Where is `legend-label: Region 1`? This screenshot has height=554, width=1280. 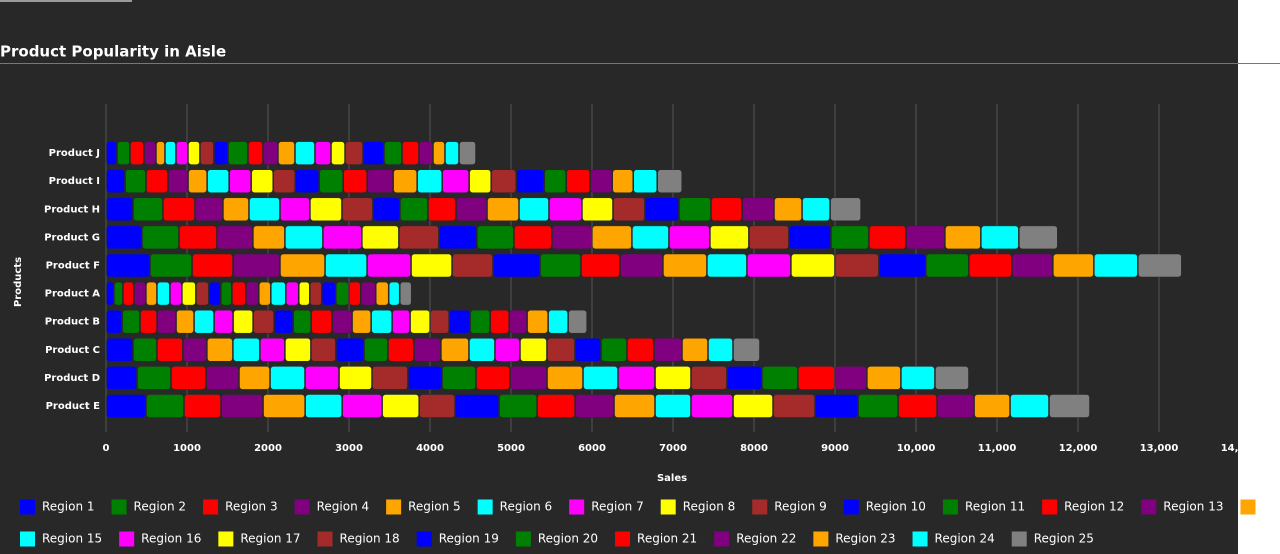 legend-label: Region 1 is located at coordinates (68, 507).